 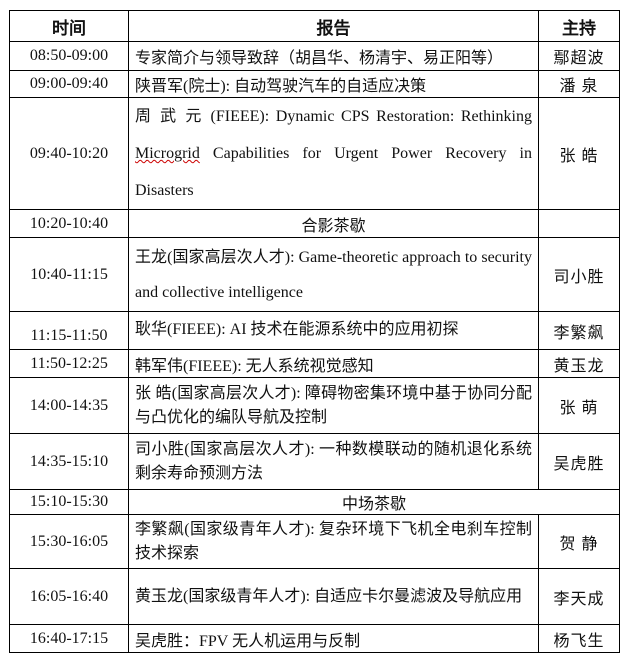 I want to click on time-cell: 11:50-12:25, so click(x=69, y=363).